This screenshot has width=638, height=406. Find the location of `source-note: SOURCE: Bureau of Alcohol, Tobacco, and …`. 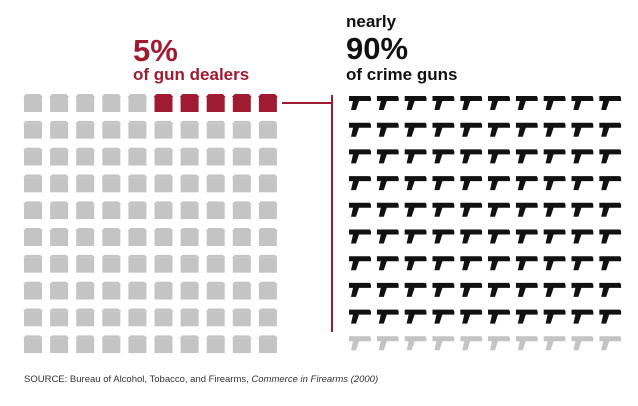

source-note: SOURCE: Bureau of Alcohol, Tobacco, and … is located at coordinates (201, 379).